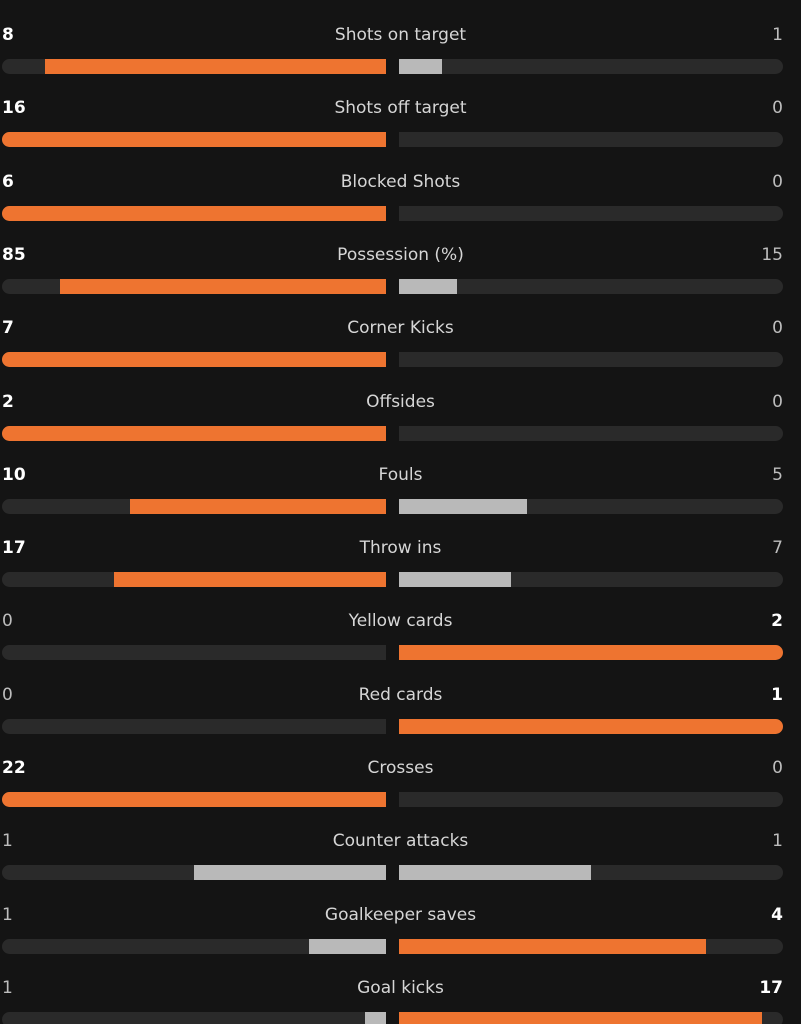 The height and width of the screenshot is (1024, 801). What do you see at coordinates (14, 768) in the screenshot?
I see `home-value: 22` at bounding box center [14, 768].